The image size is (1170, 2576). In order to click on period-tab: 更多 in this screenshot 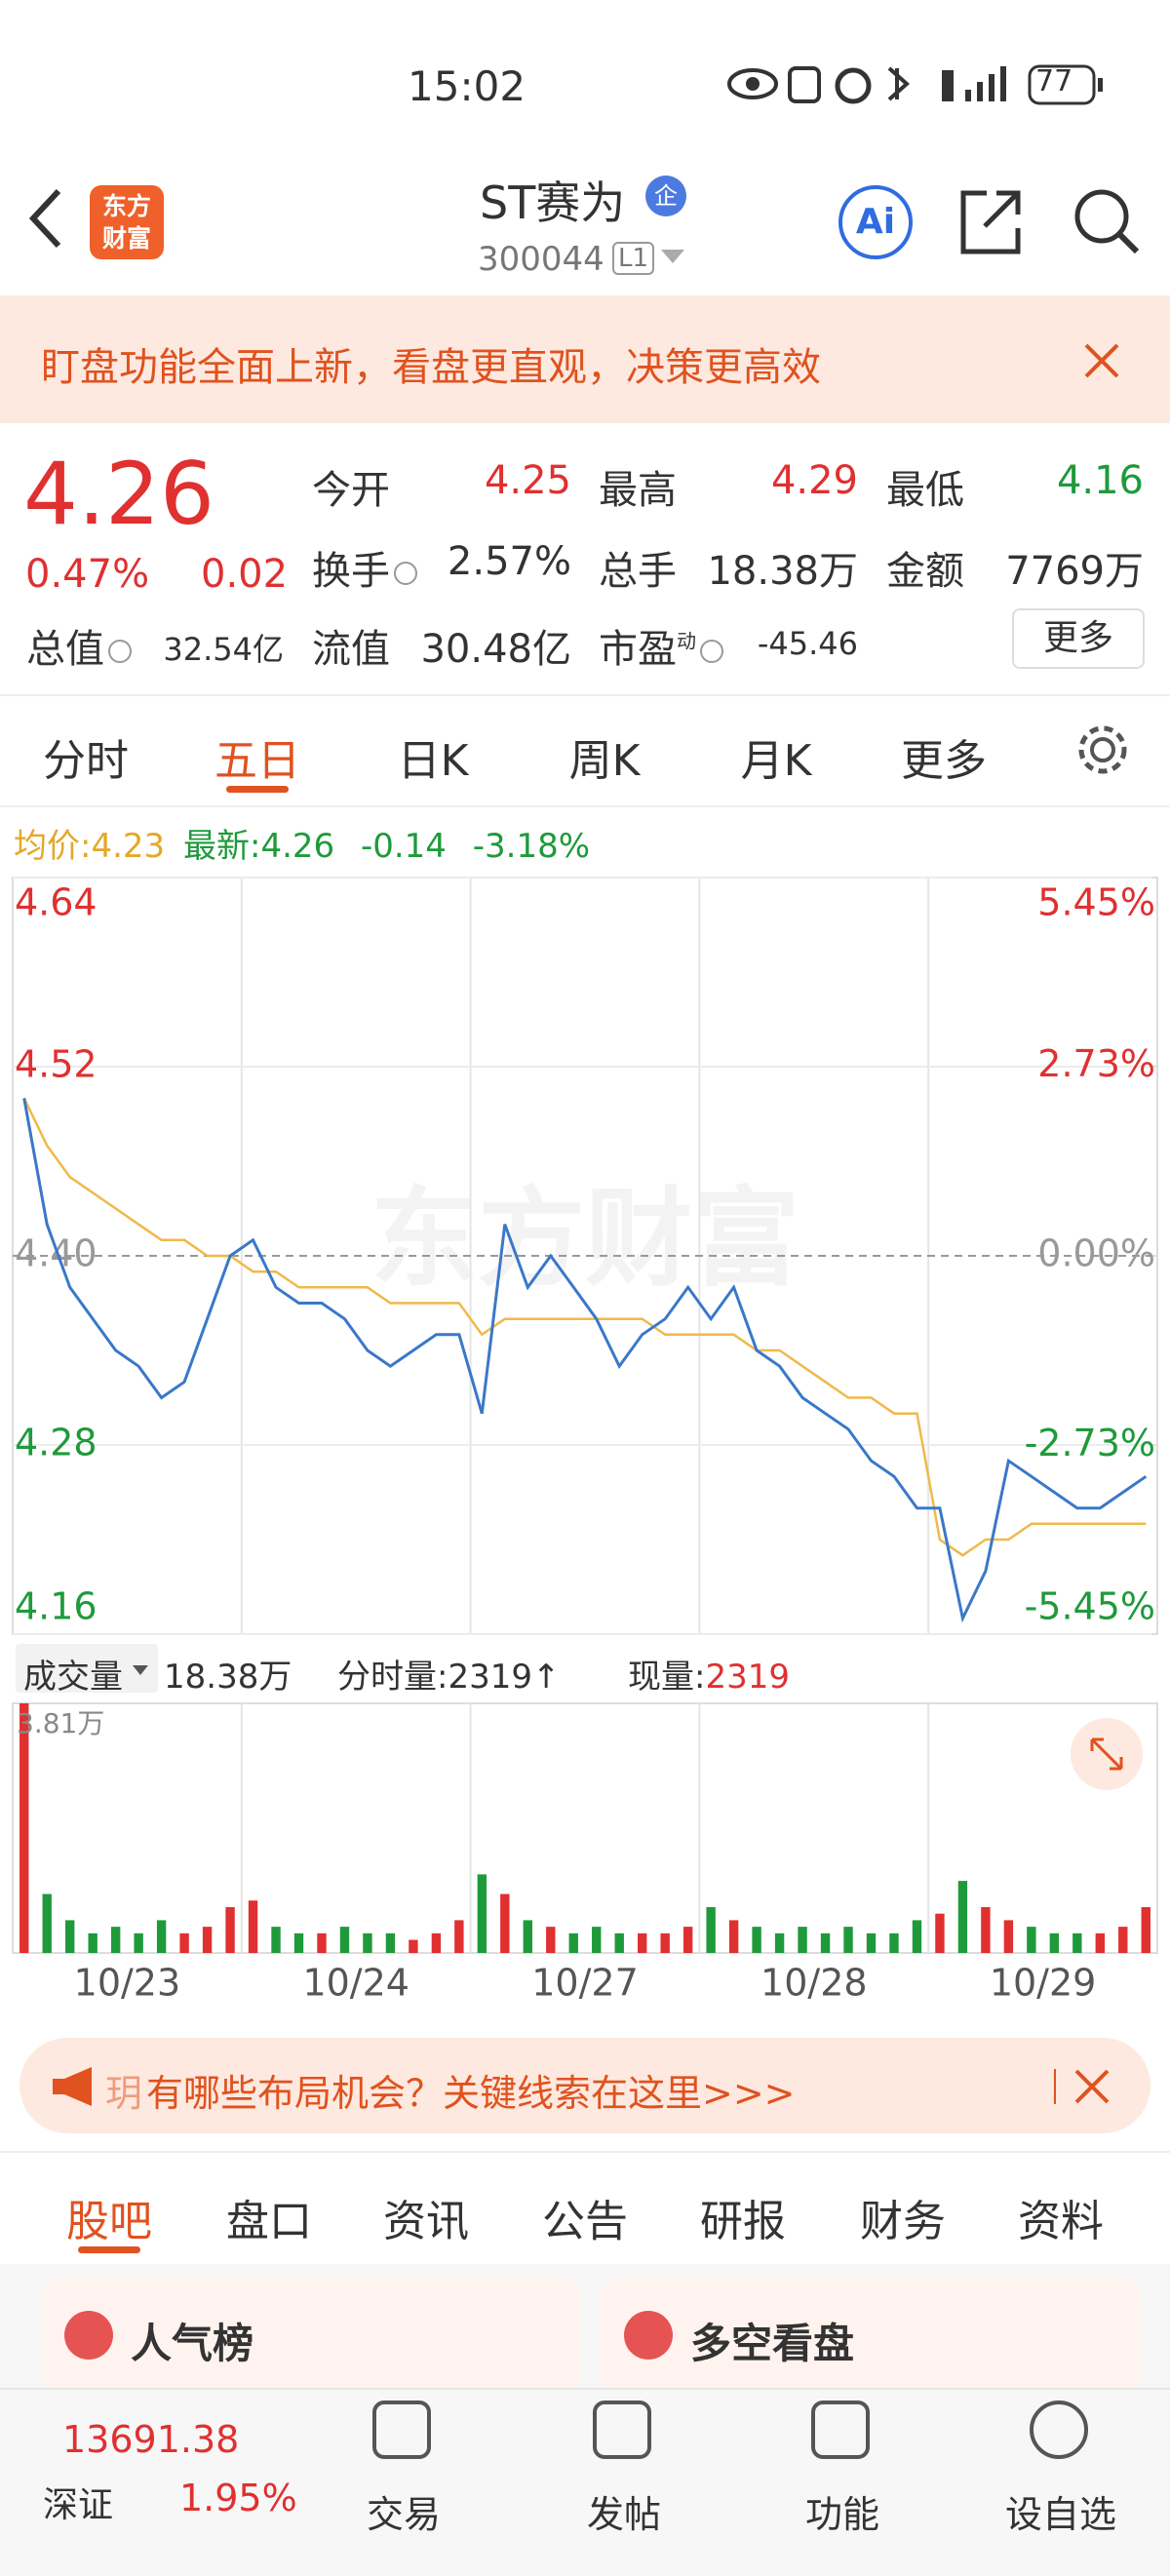, I will do `click(944, 761)`.